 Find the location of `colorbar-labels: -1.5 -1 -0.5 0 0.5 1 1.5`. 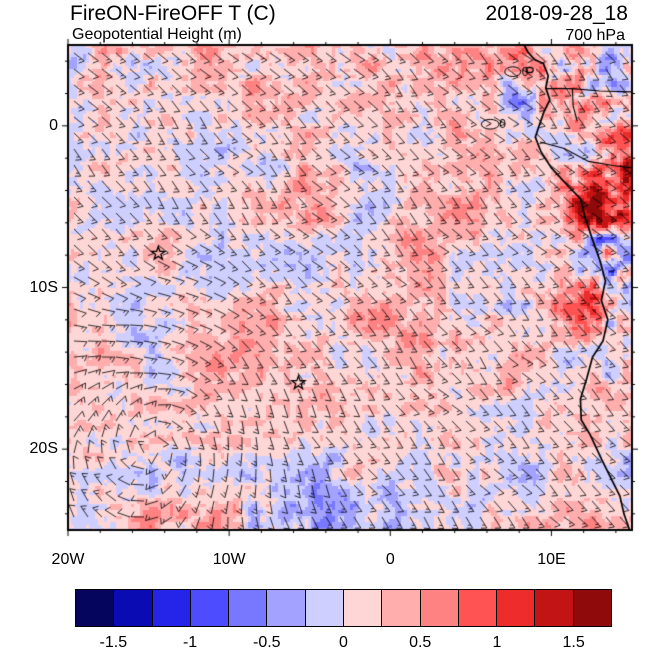

colorbar-labels: -1.5 -1 -0.5 0 0.5 1 1.5 is located at coordinates (343, 644).